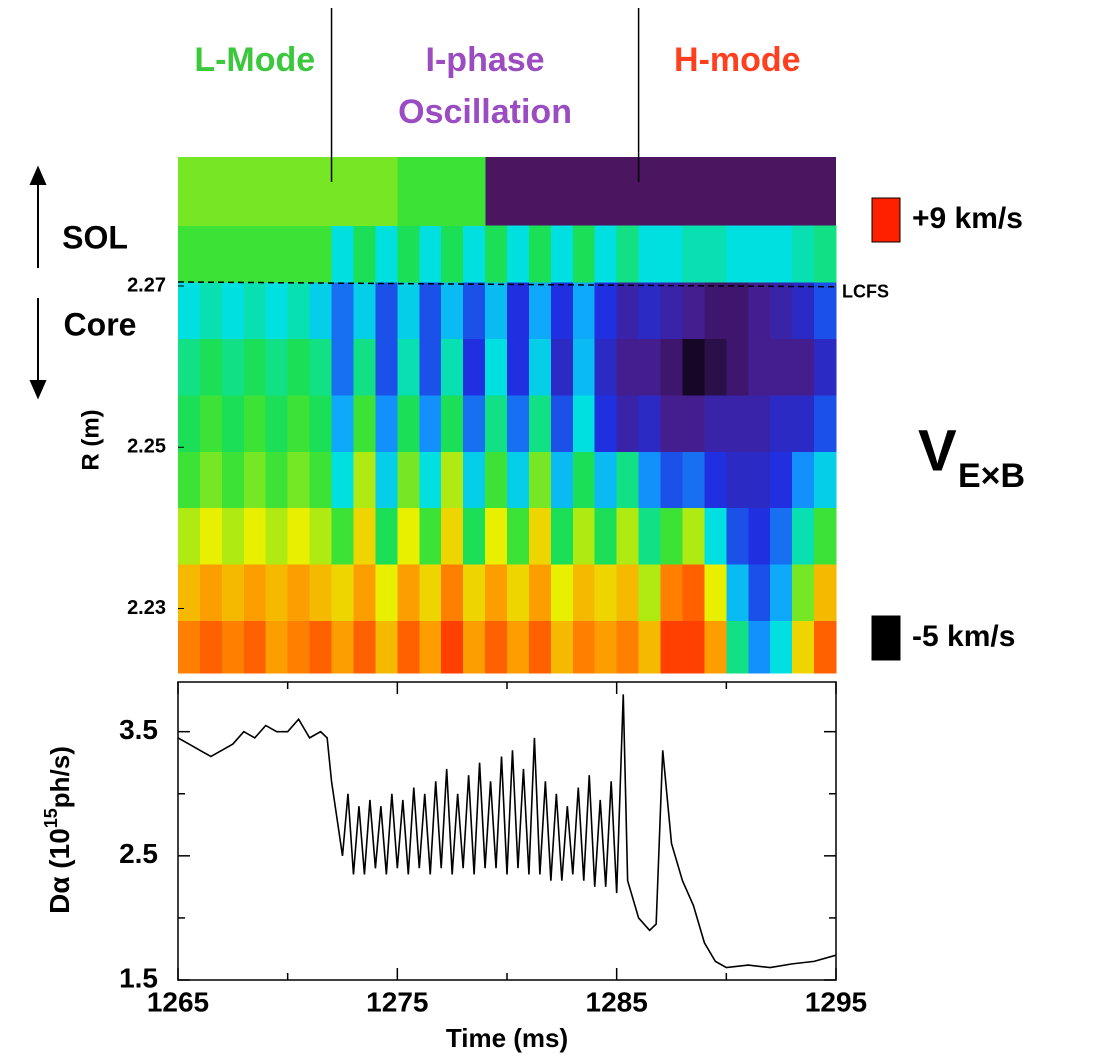 The width and height of the screenshot is (1099, 1056). What do you see at coordinates (38, 175) in the screenshot?
I see `arrow-head` at bounding box center [38, 175].